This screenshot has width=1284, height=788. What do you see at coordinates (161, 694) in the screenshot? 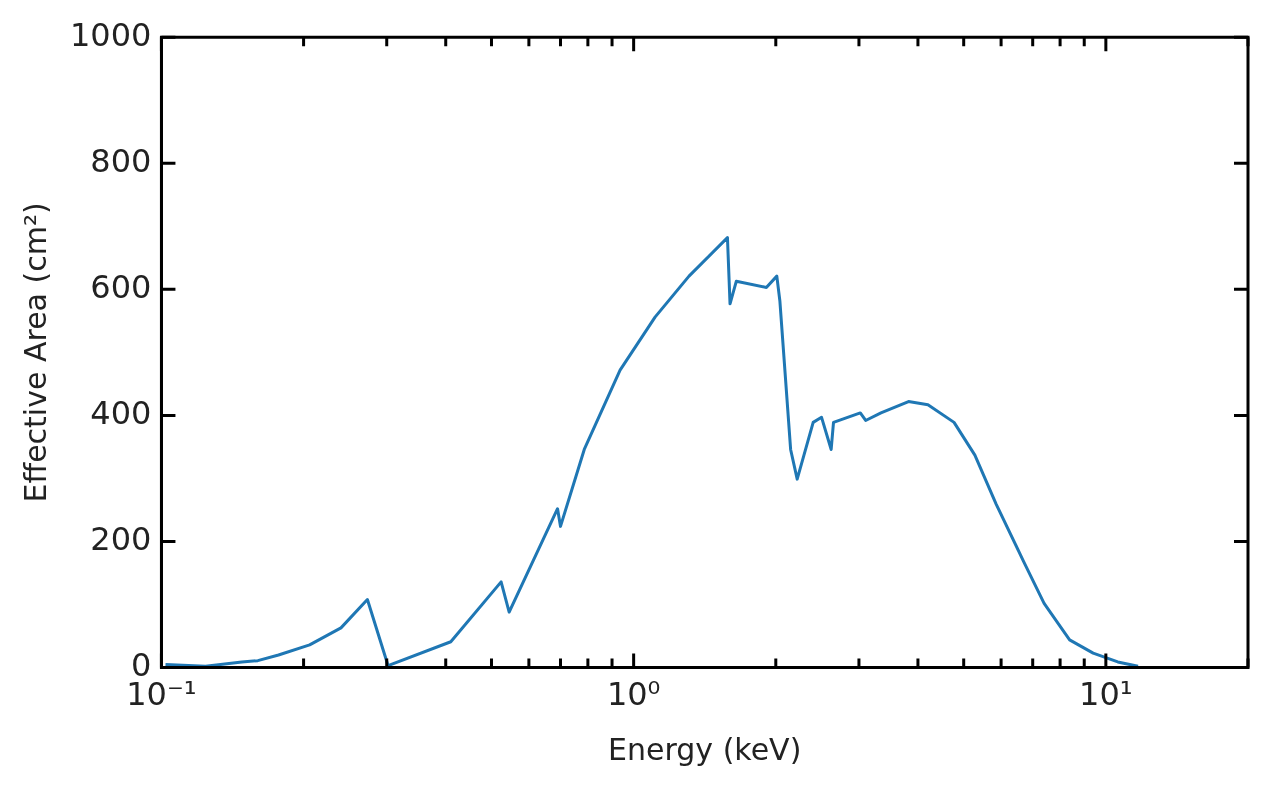
I see `x-tick-label: 10⁻¹` at bounding box center [161, 694].